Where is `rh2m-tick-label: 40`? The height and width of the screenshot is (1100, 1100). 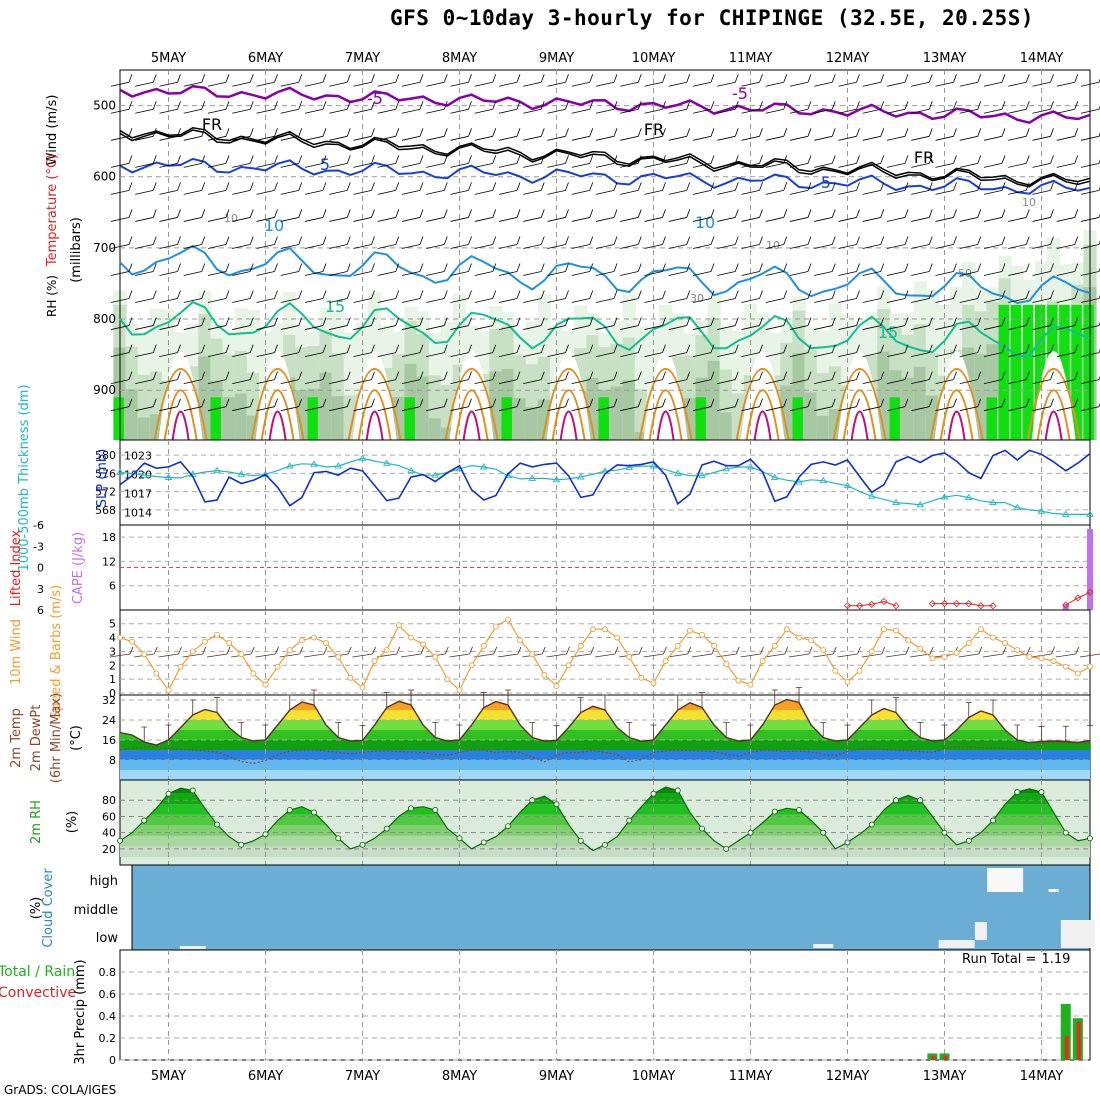 rh2m-tick-label: 40 is located at coordinates (109, 833).